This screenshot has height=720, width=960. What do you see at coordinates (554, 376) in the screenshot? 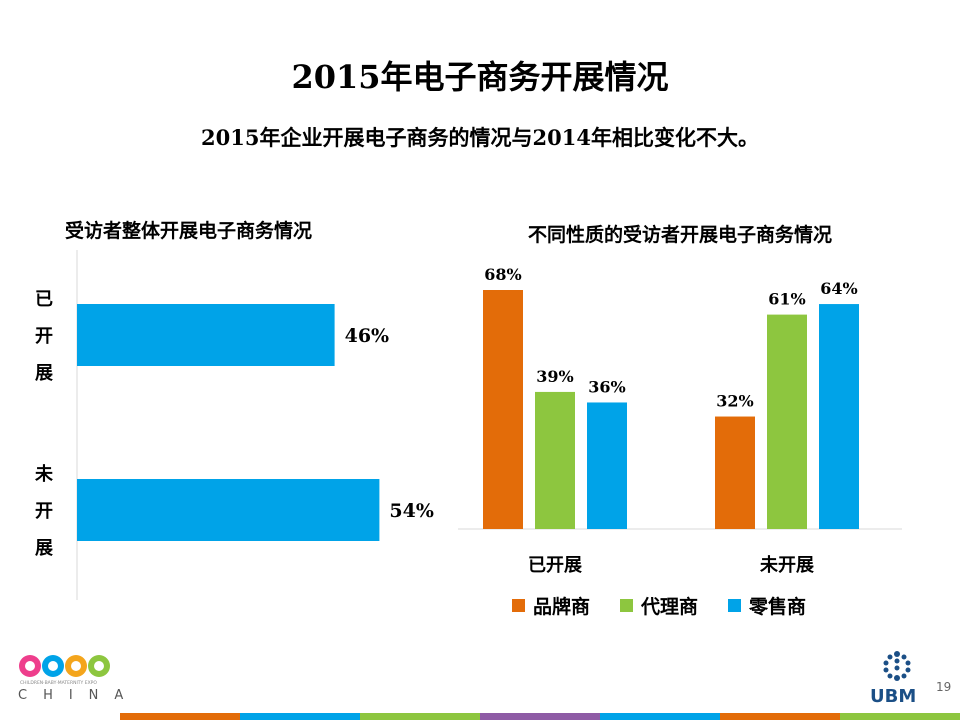
I see `data-label: 39%` at bounding box center [554, 376].